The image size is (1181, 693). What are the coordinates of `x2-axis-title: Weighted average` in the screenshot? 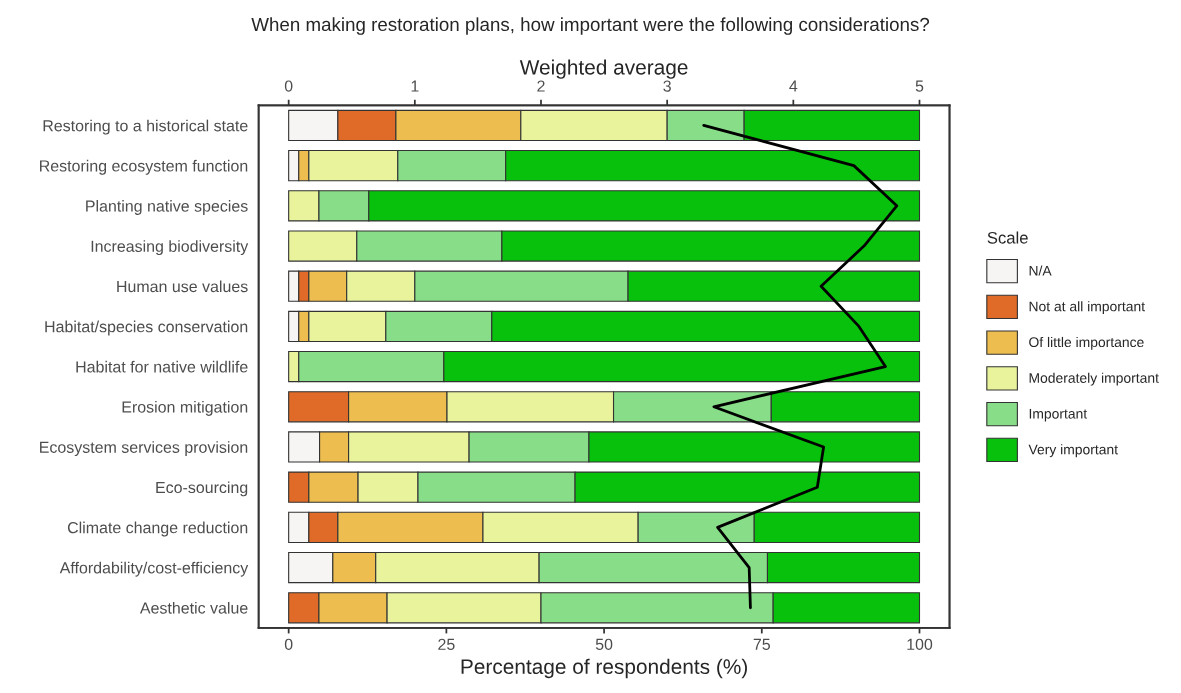 It's located at (603, 69).